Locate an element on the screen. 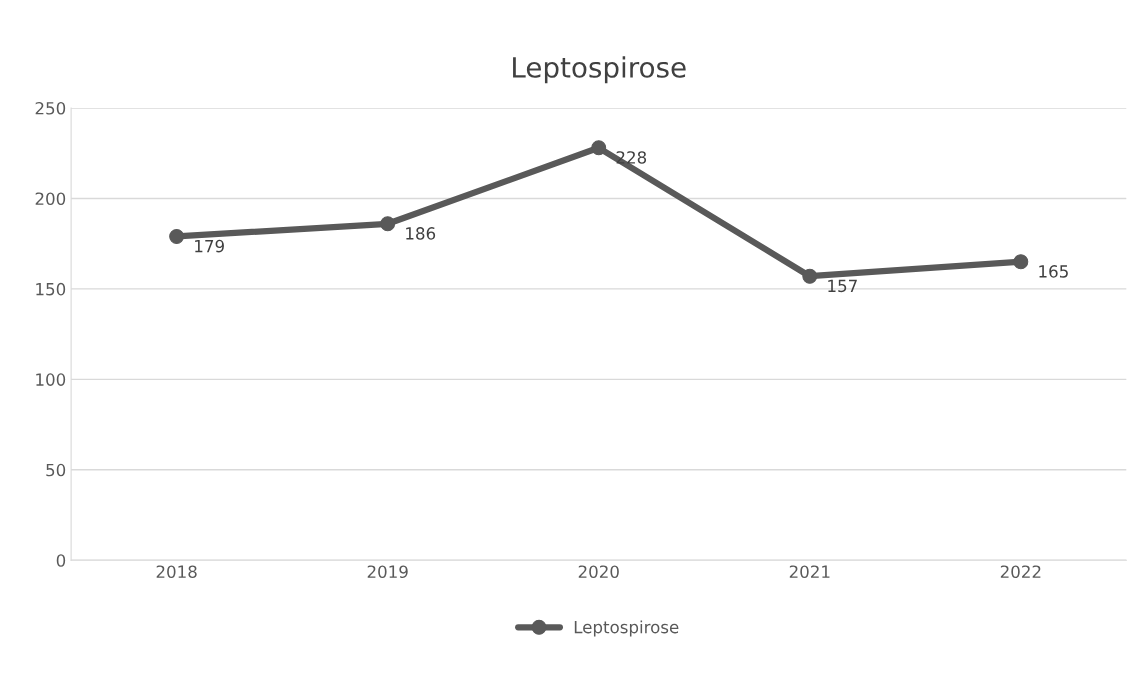 The width and height of the screenshot is (1147, 675). y-tick-label: 0 is located at coordinates (61, 560).